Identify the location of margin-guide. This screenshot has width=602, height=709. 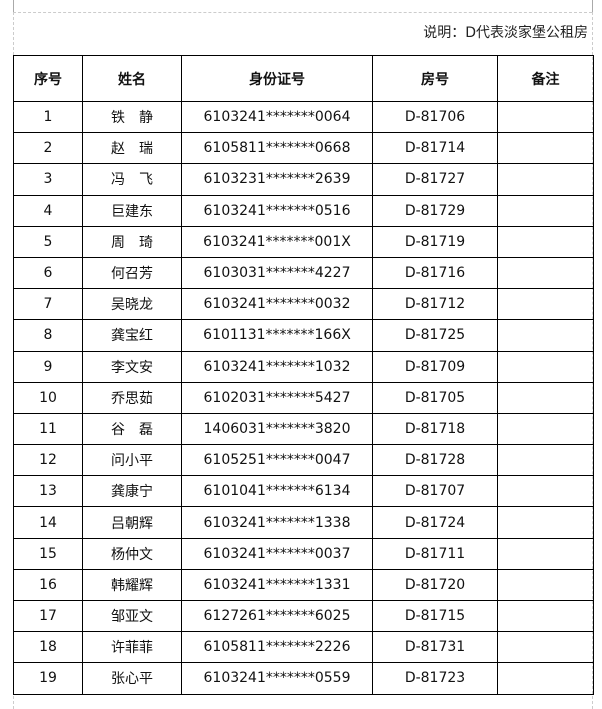
(302, 12).